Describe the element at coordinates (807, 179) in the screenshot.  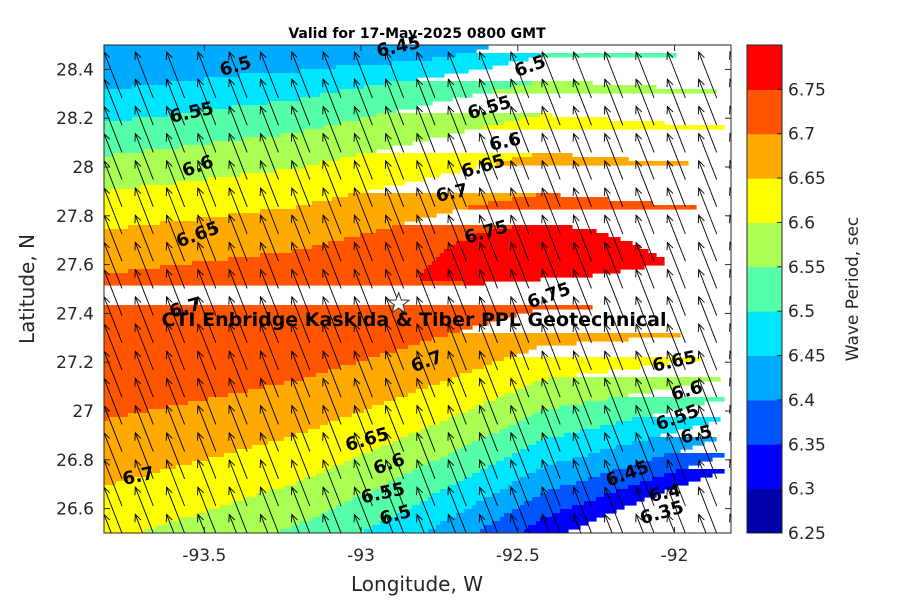
I see `colorbar-tick-label: 6.65` at that location.